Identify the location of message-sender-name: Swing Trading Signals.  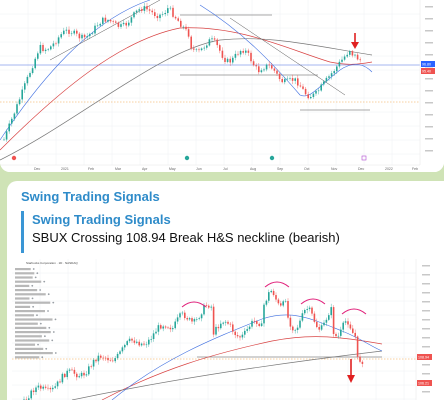
(90, 196).